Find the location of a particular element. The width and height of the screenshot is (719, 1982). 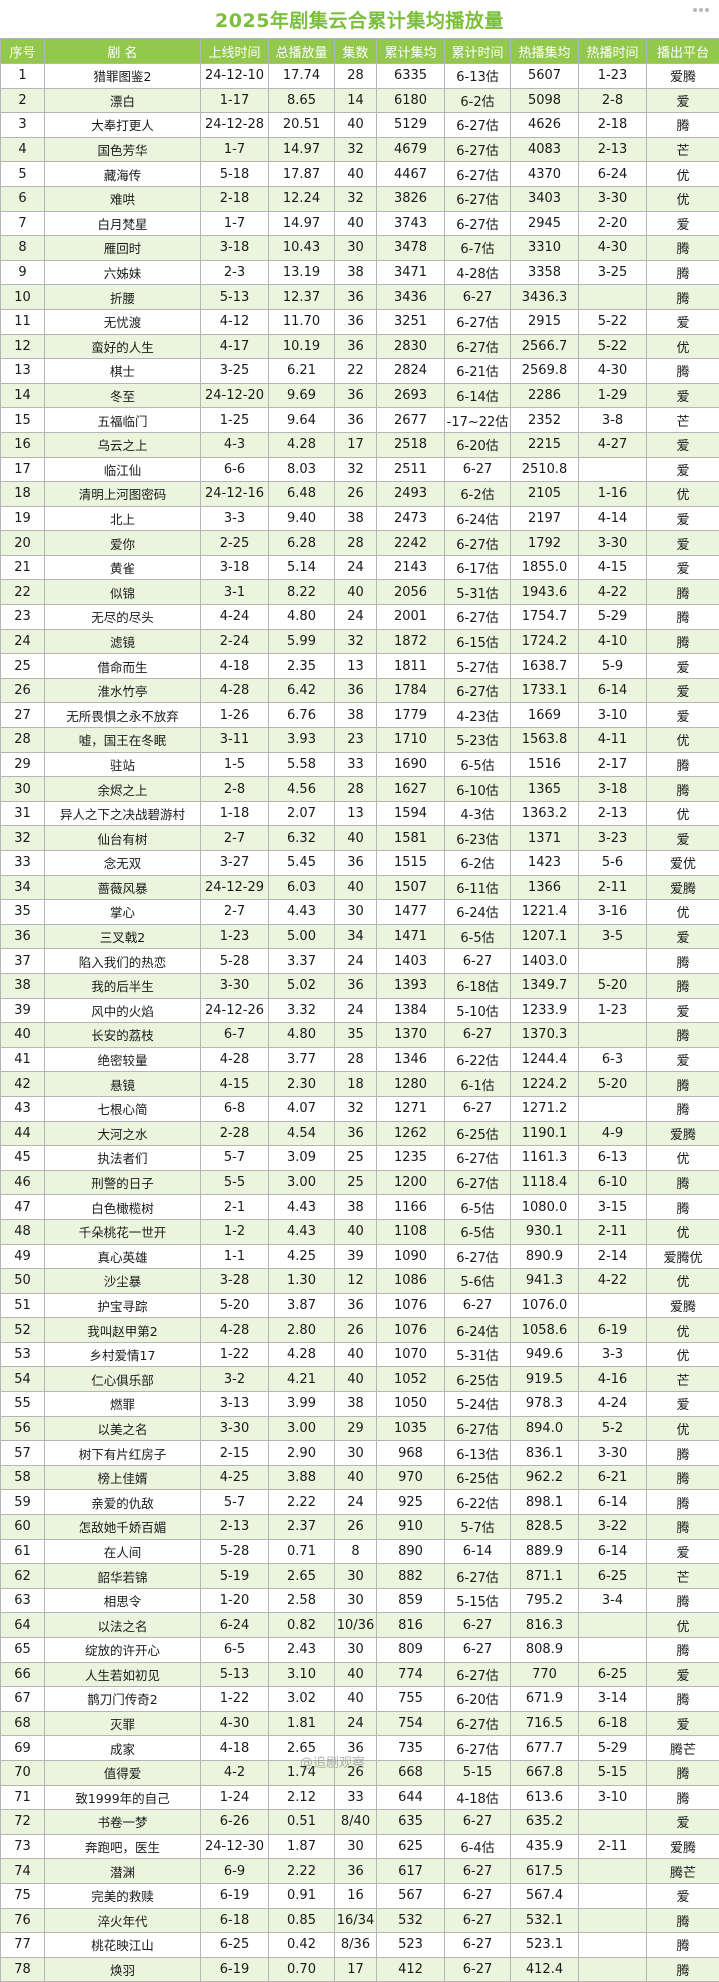

drama-name-cell: 仙台有树 is located at coordinates (123, 838).